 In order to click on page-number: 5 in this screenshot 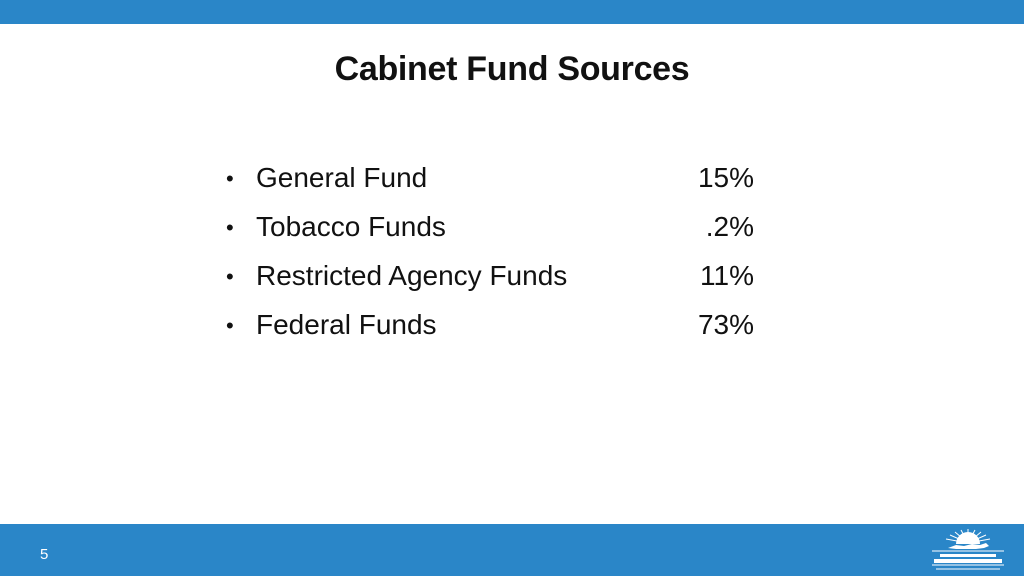, I will do `click(44, 554)`.